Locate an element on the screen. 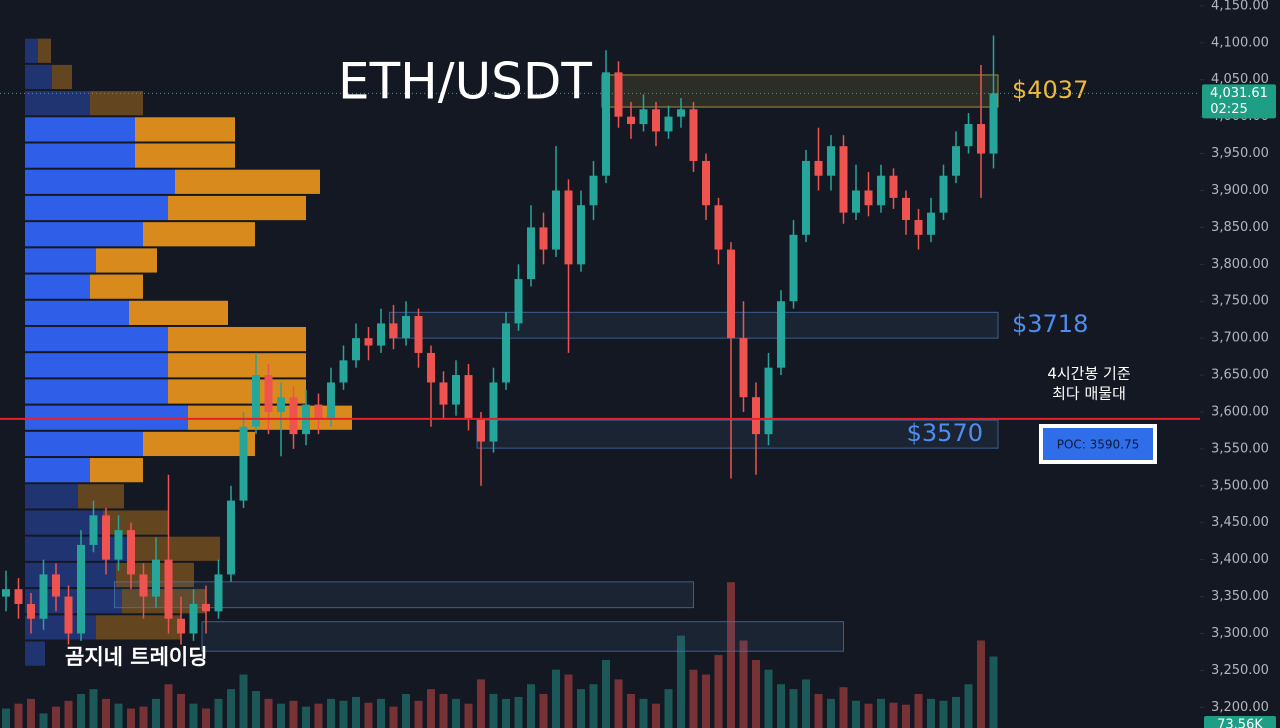 The image size is (1280, 728). last-price-label: 4,031.61 is located at coordinates (1239, 93).